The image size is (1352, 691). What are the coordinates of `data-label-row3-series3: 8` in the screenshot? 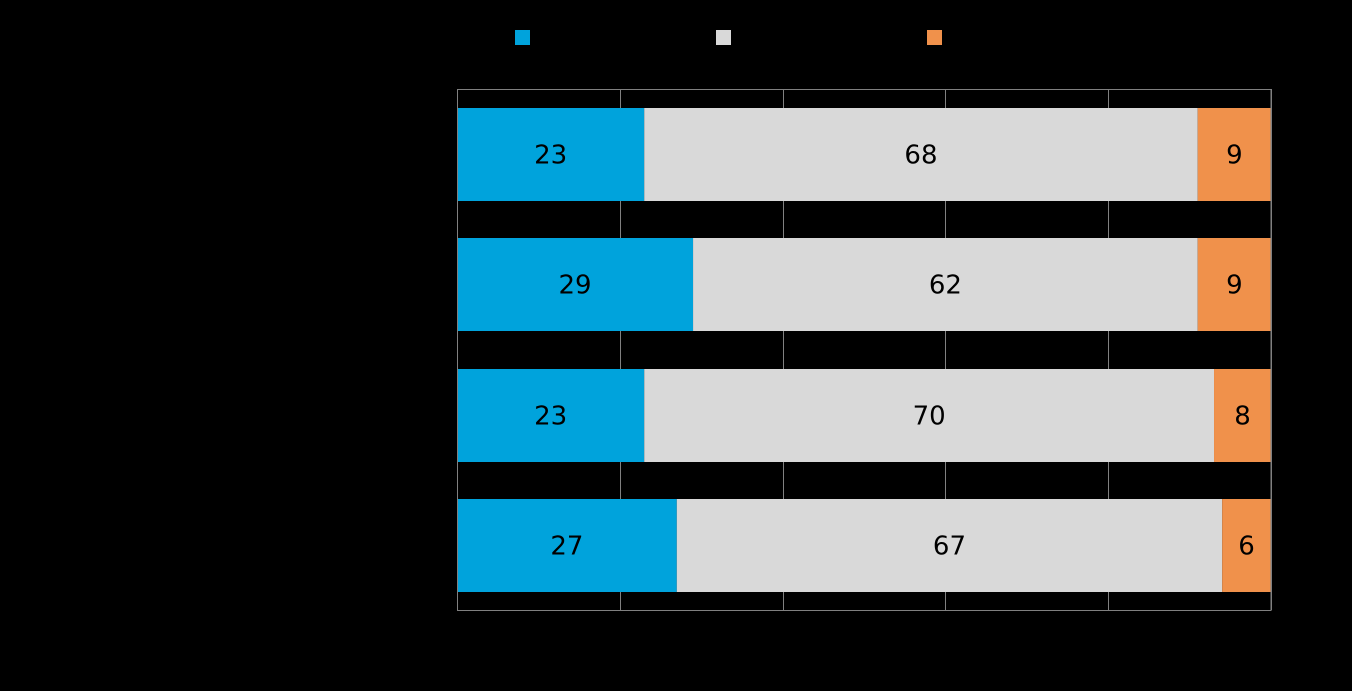 It's located at (1242, 417).